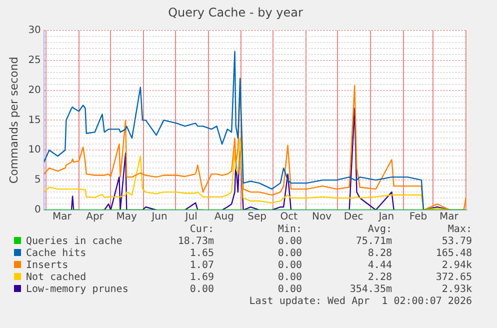 This screenshot has width=497, height=328. What do you see at coordinates (289, 217) in the screenshot?
I see `x-tick-label: Oct` at bounding box center [289, 217].